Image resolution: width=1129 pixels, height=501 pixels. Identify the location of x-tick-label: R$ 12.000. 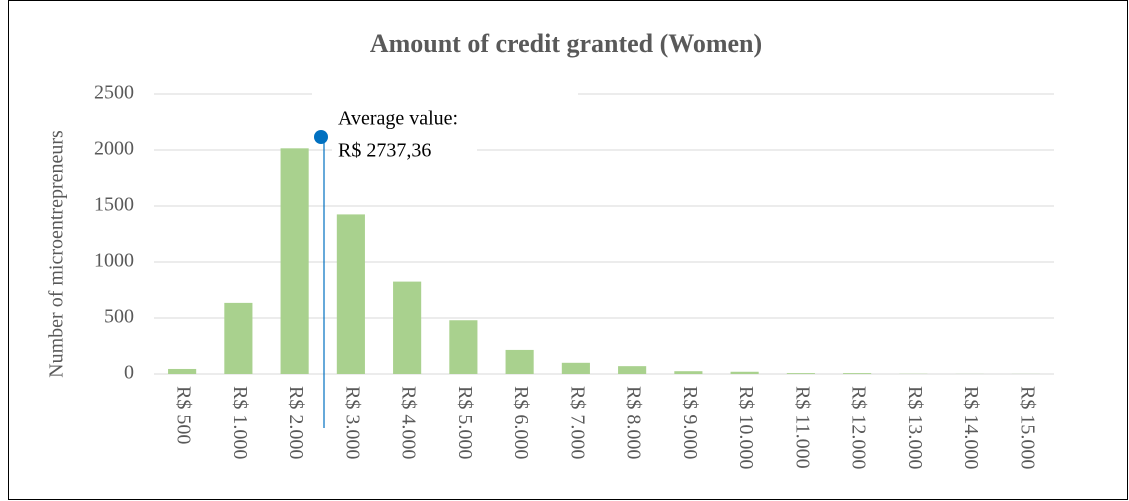
(859, 427).